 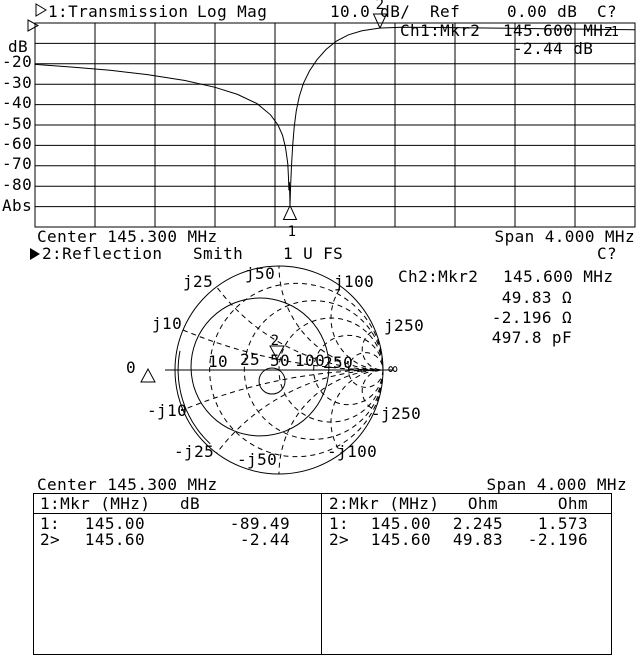 I want to click on smith-label-mj50: -j50, so click(x=257, y=459).